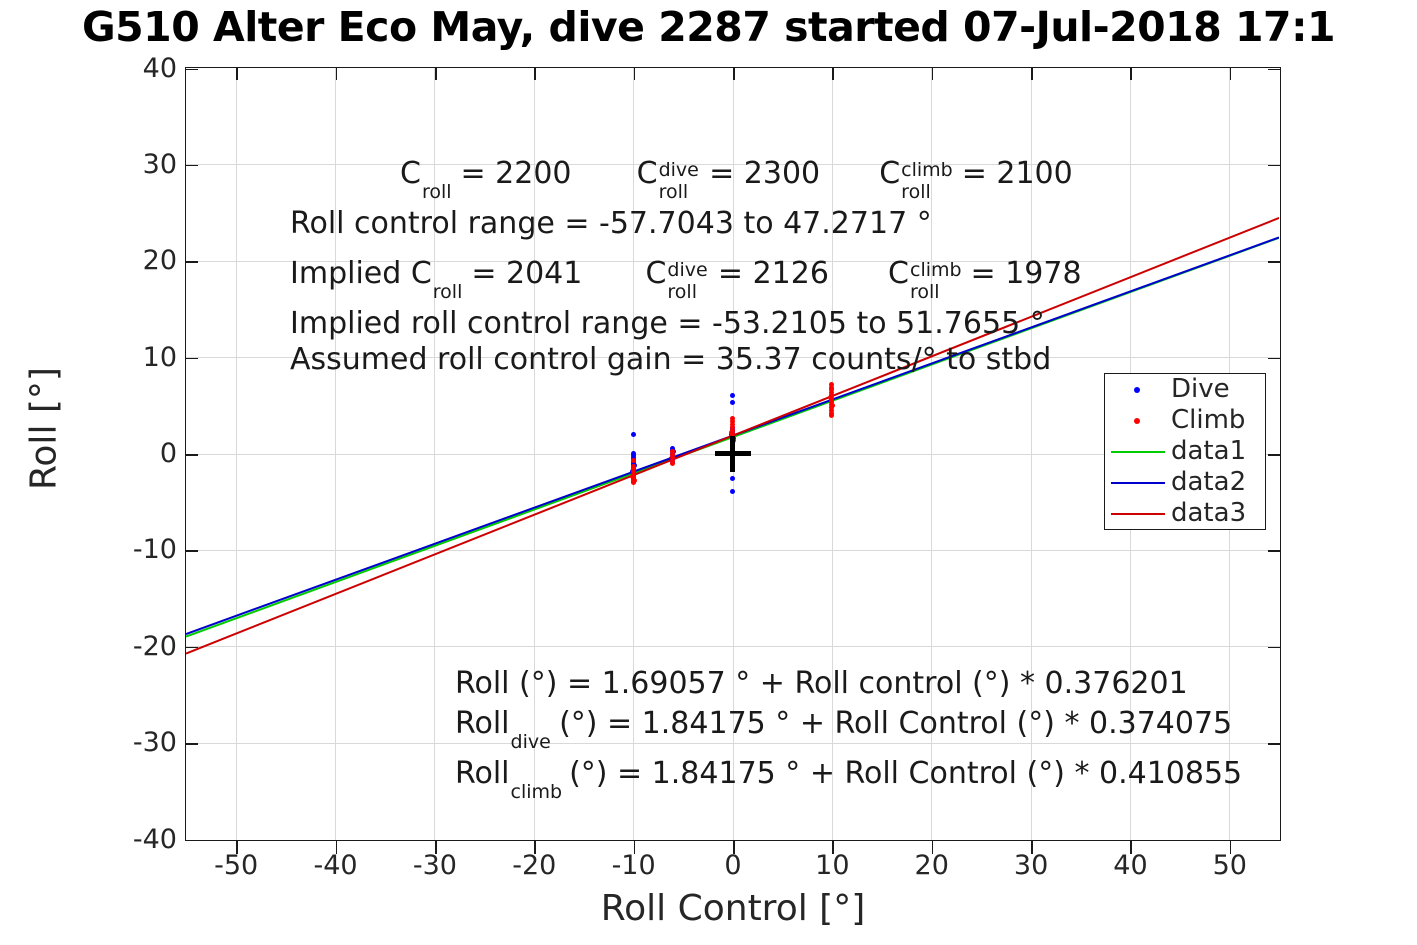  What do you see at coordinates (159, 164) in the screenshot?
I see `y-tick-label: 30` at bounding box center [159, 164].